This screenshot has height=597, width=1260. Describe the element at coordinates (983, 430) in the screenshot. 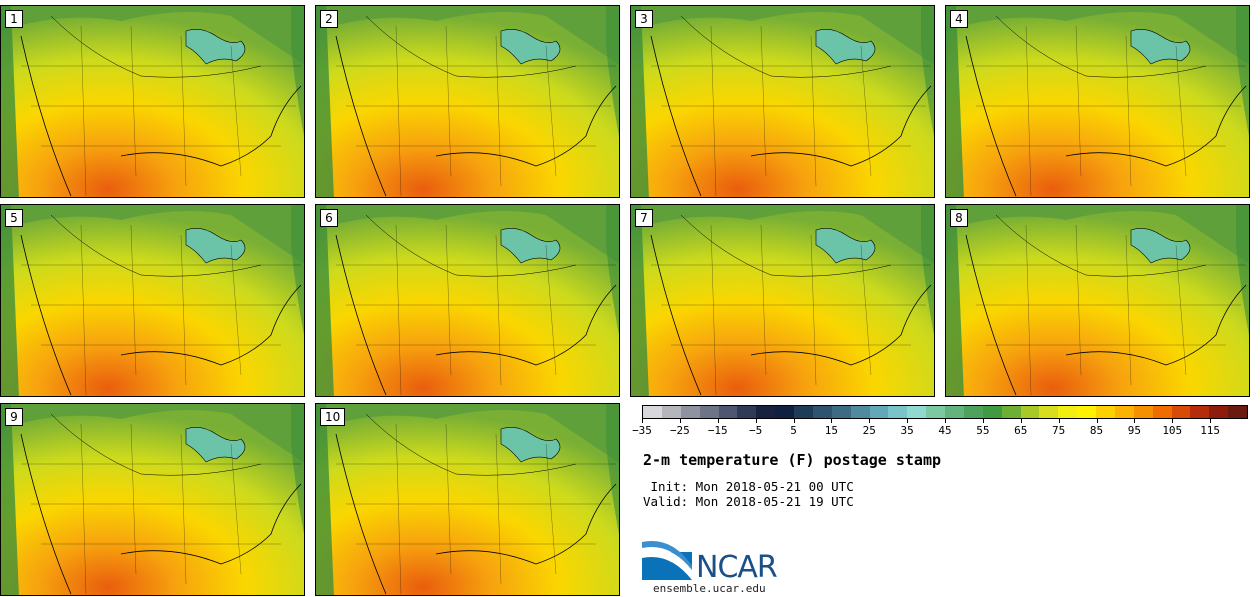

I see `colorbar-tick-label: 55` at that location.